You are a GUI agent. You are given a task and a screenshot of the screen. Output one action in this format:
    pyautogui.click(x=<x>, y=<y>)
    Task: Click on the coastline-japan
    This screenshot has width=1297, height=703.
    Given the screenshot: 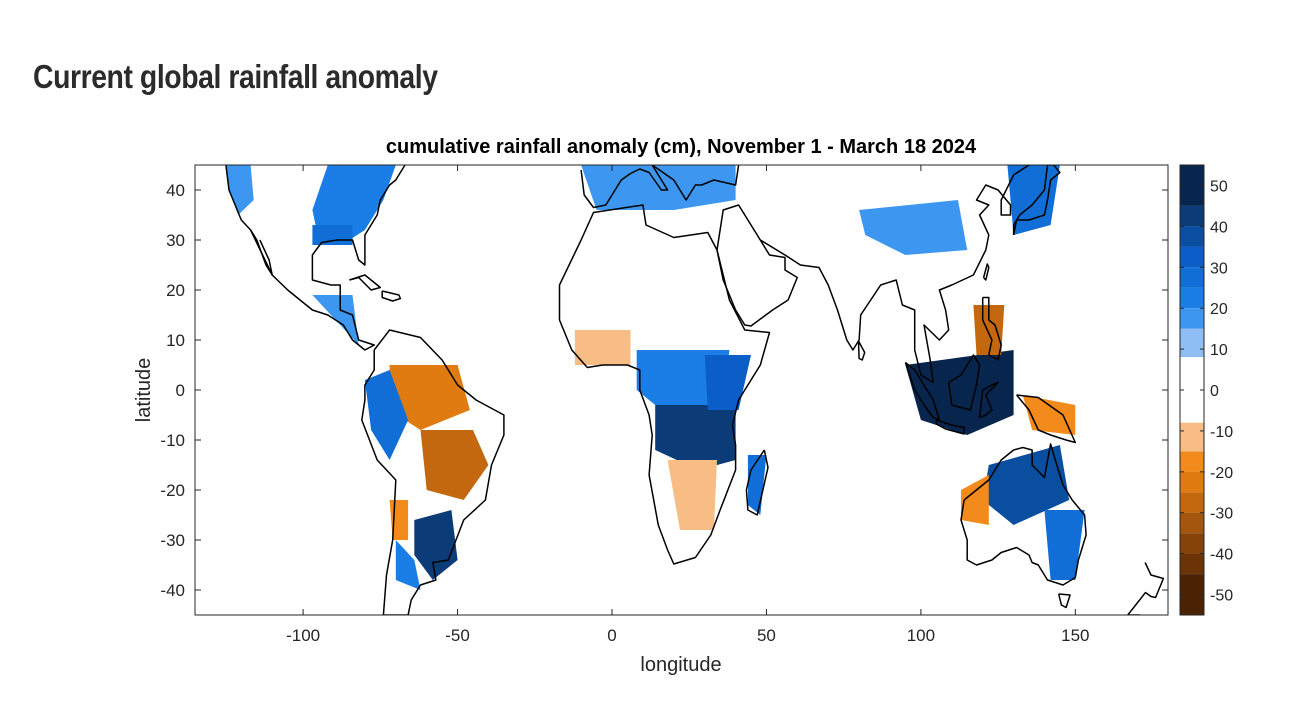 What is the action you would take?
    pyautogui.click(x=1036, y=200)
    